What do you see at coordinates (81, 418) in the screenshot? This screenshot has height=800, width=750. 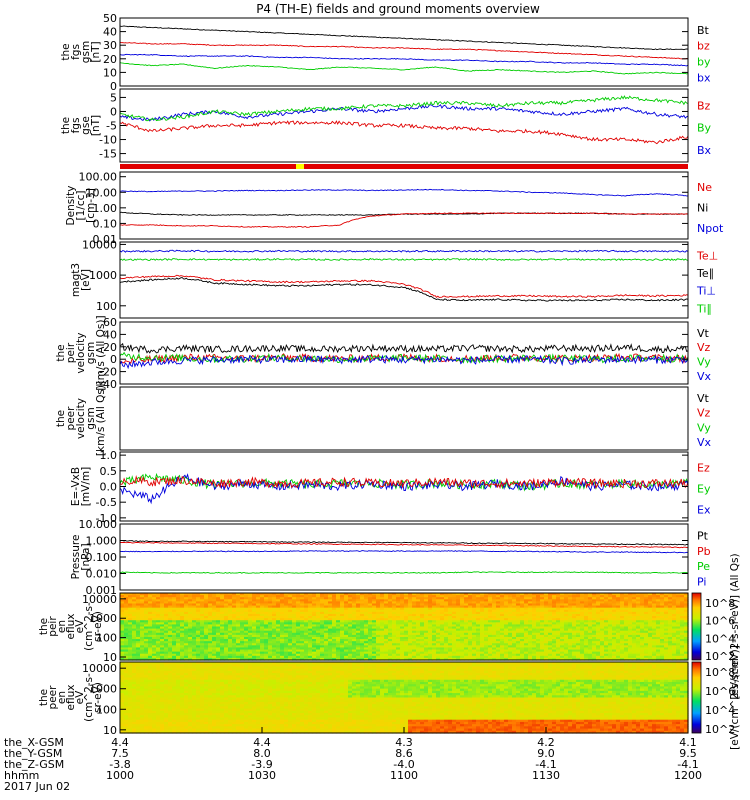 I see `axis-label: velocity` at bounding box center [81, 418].